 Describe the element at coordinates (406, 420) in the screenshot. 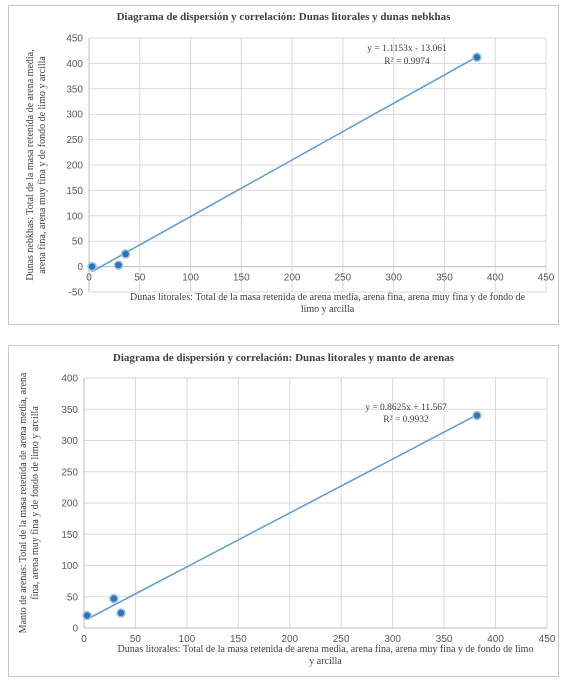

I see `r-squared-label: R² = 0.9932` at that location.